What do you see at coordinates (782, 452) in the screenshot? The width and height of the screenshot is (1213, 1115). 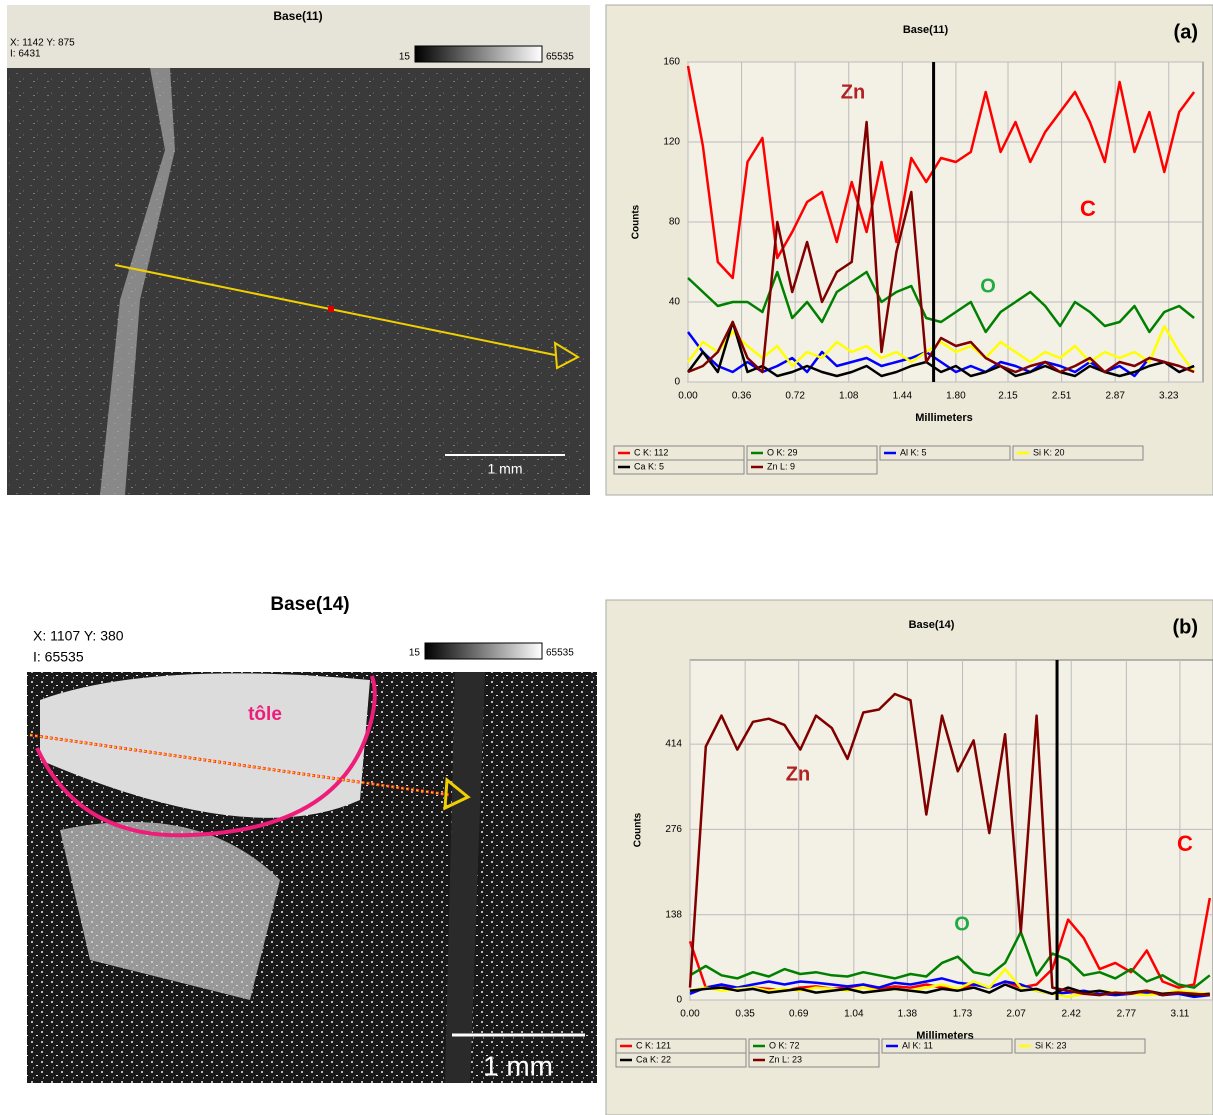 I see `legend-label: O K: 29` at bounding box center [782, 452].